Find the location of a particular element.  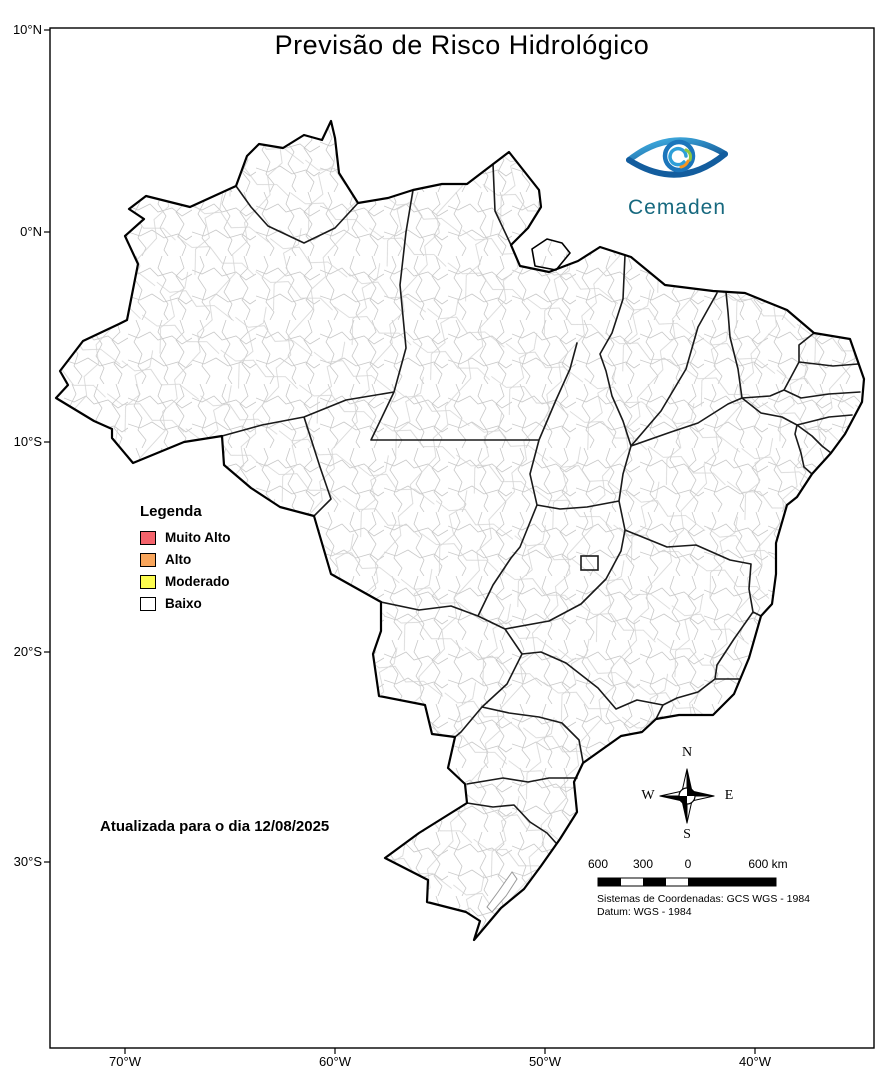

compass-letter-e: E is located at coordinates (729, 795).